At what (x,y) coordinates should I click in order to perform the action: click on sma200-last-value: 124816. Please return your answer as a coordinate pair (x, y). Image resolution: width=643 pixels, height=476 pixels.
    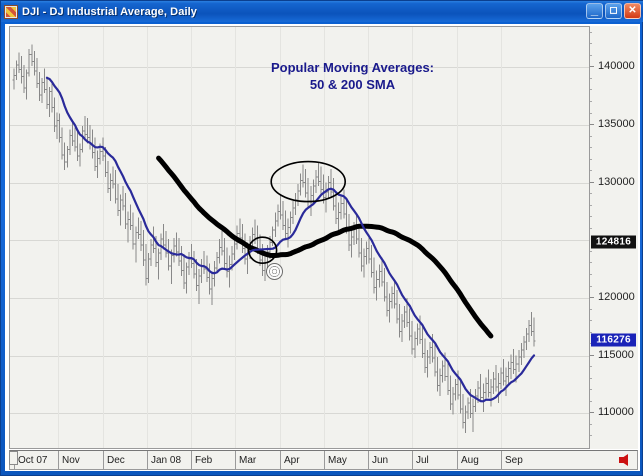
    Looking at the image, I should click on (613, 242).